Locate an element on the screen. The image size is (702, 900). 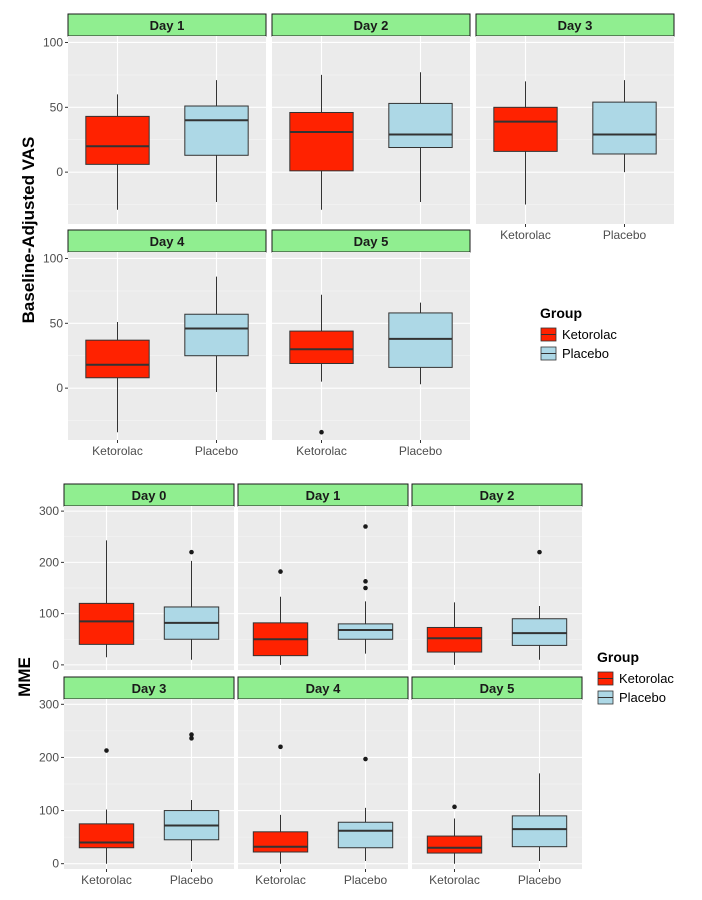
facet-strip-label: Day 1 is located at coordinates (323, 495).